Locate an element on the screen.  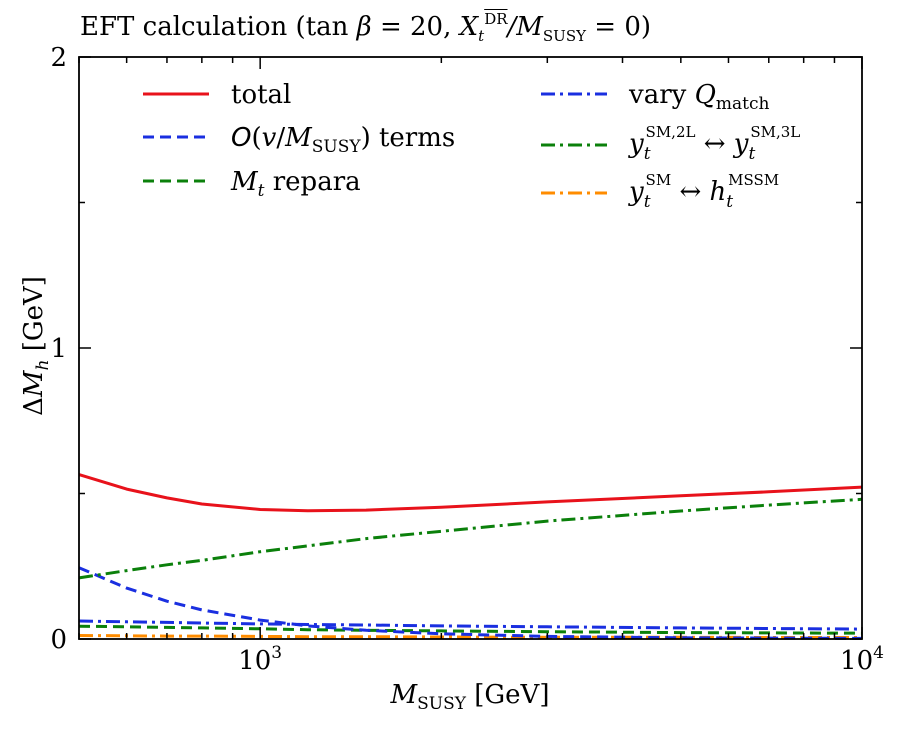
y-label-m: M is located at coordinates (34, 383).